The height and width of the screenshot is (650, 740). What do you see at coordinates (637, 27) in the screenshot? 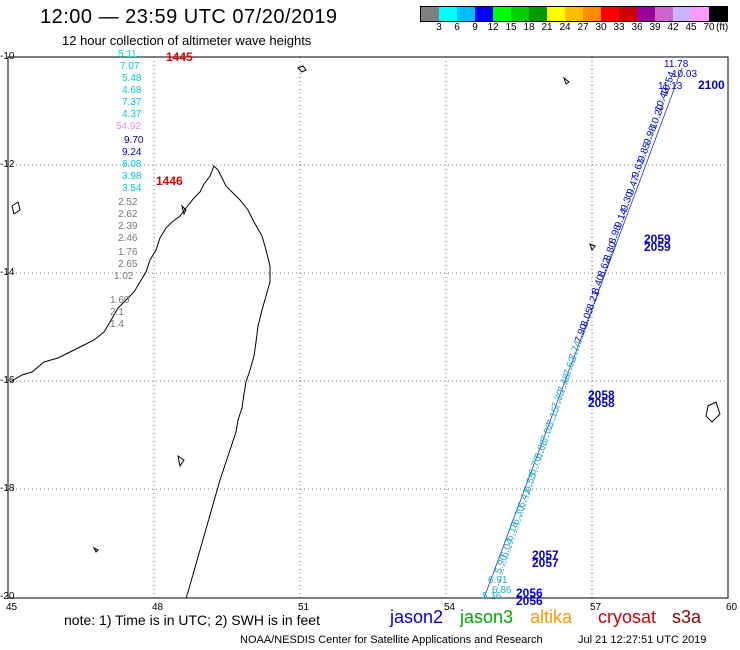
I see `color-scale-label: 36` at bounding box center [637, 27].